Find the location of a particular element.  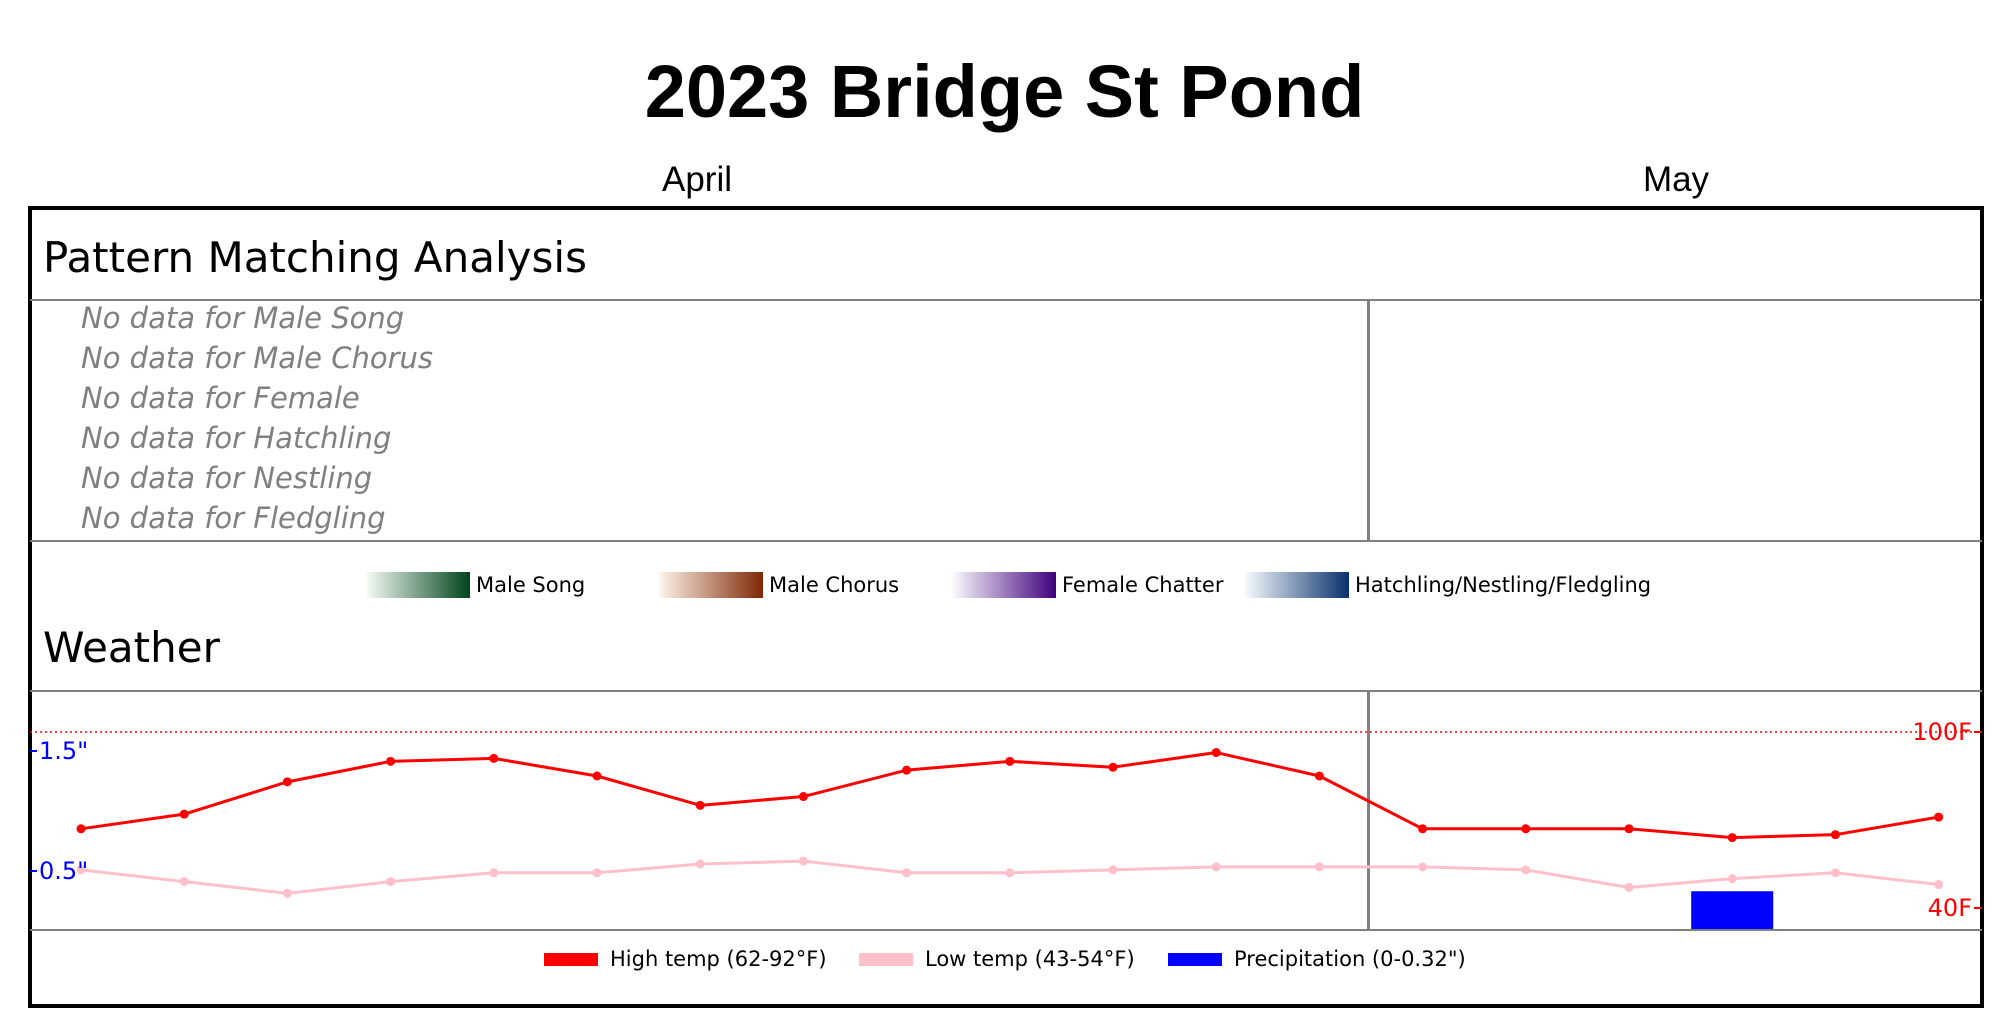

legend-swatch-male-song is located at coordinates (418, 585).